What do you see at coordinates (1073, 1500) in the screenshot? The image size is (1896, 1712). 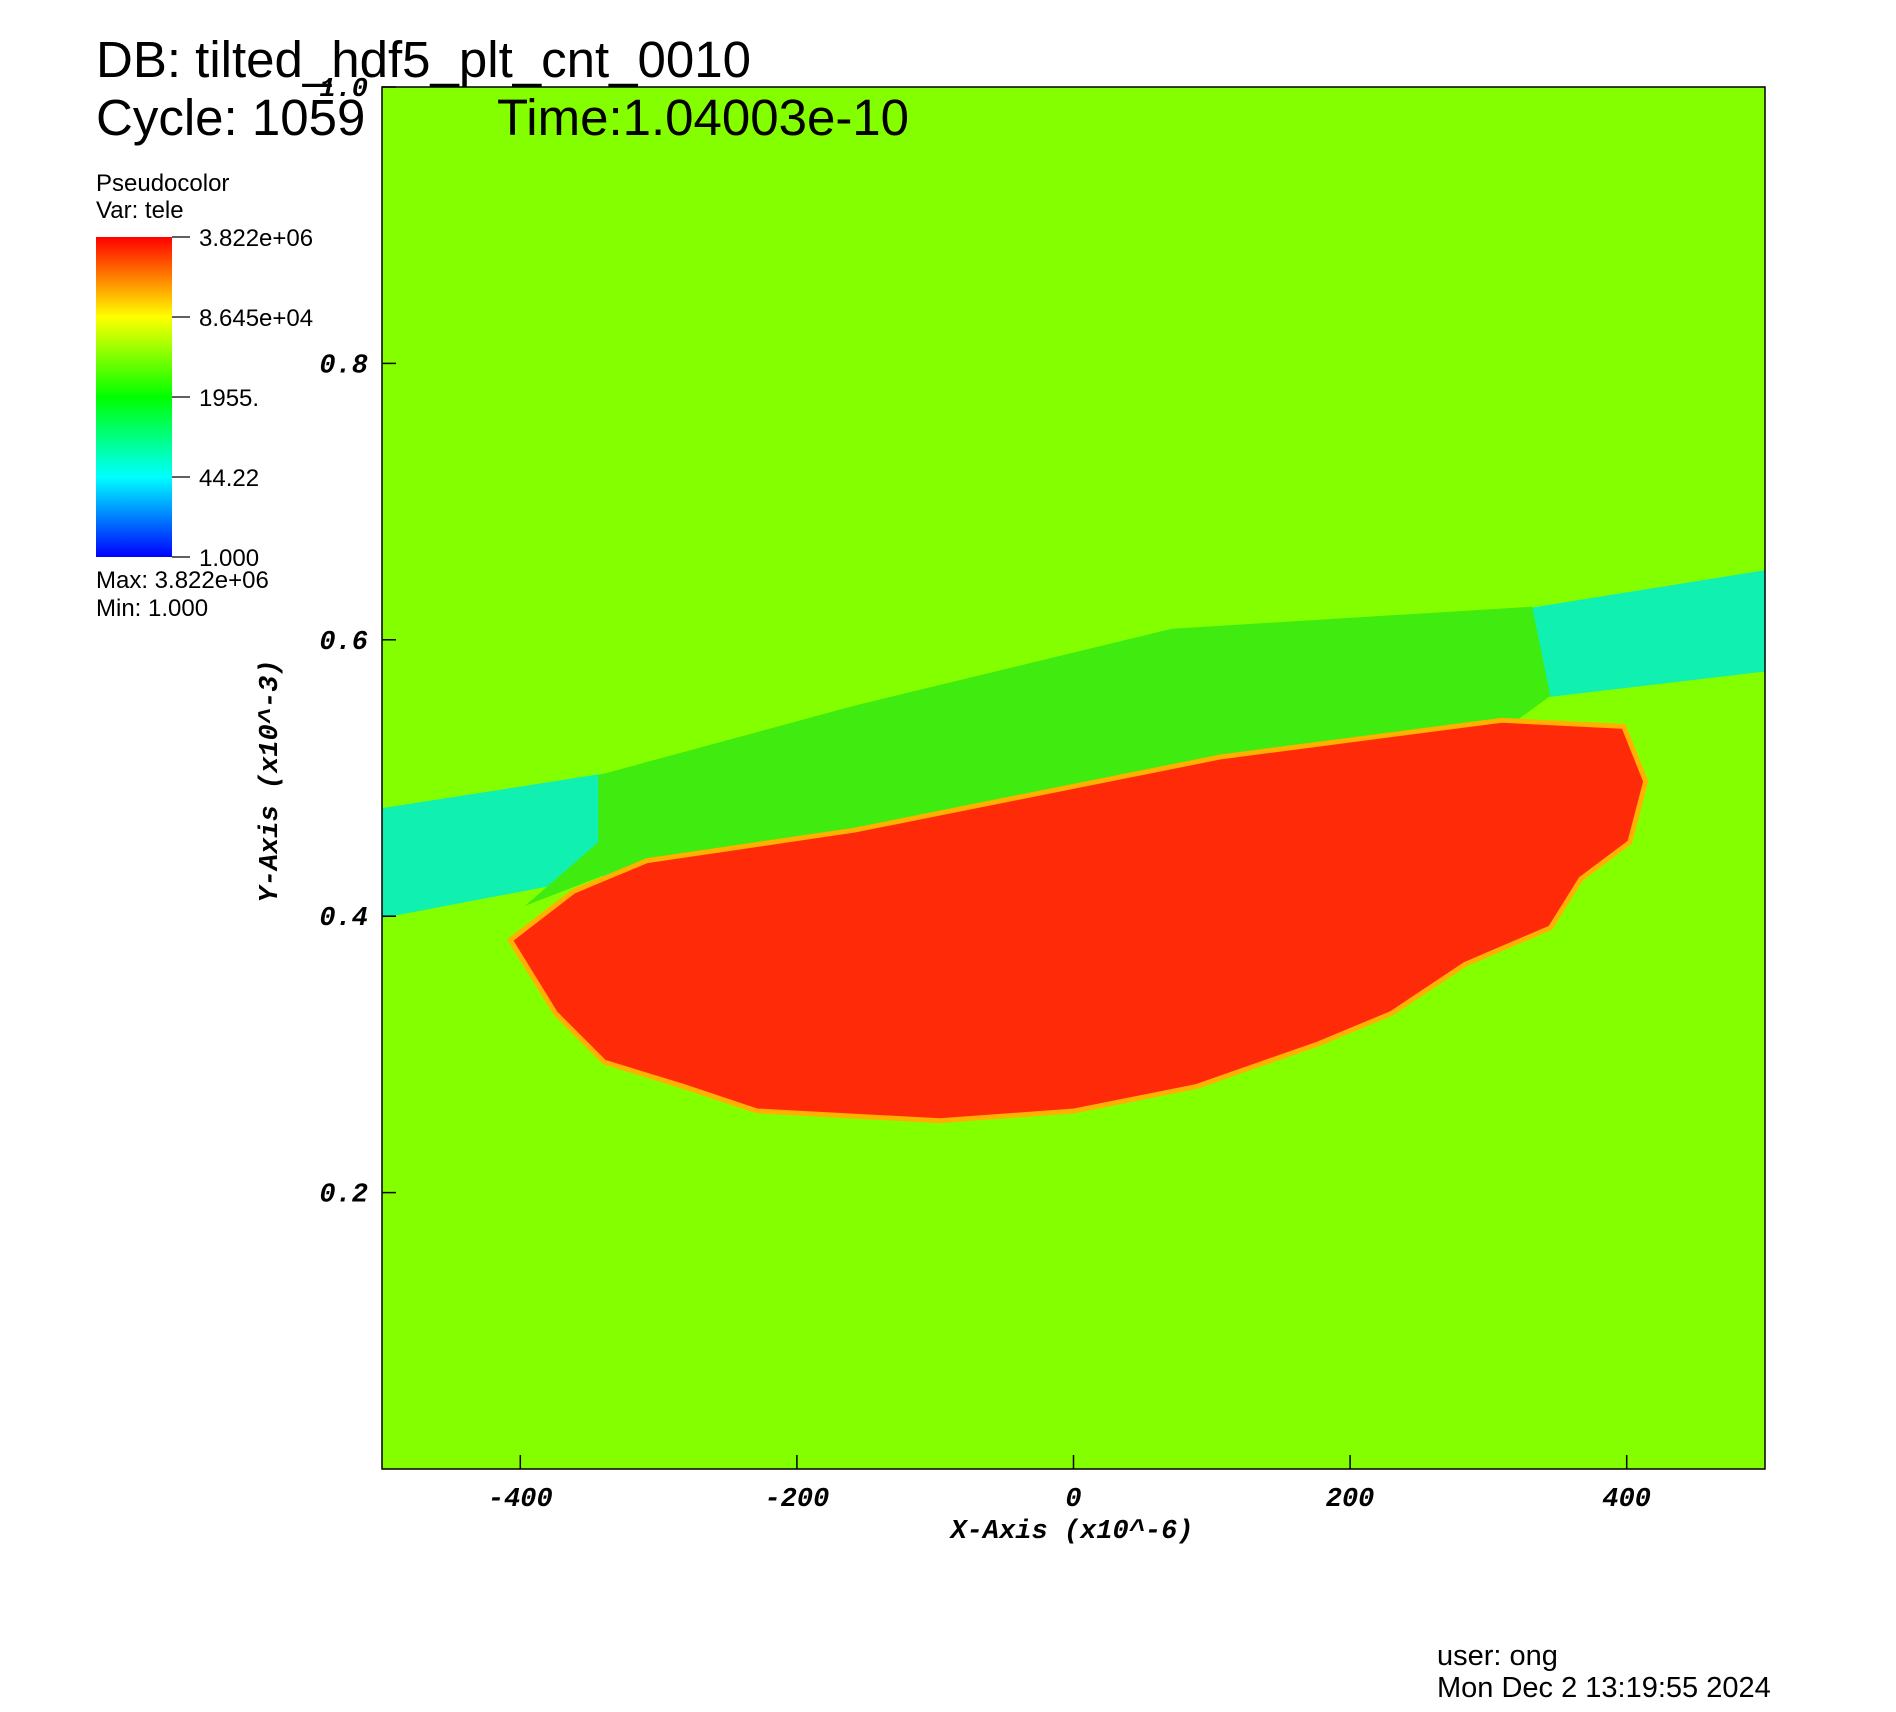 I see `x-tick-label: 0` at bounding box center [1073, 1500].